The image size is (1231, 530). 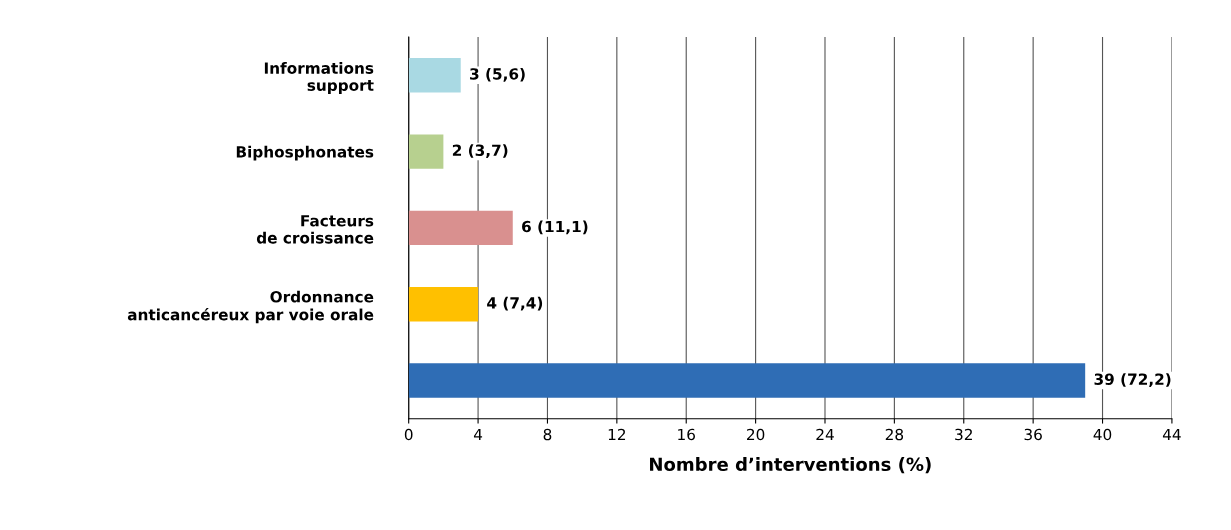 I want to click on data-label: 6 (11,1), so click(x=555, y=227).